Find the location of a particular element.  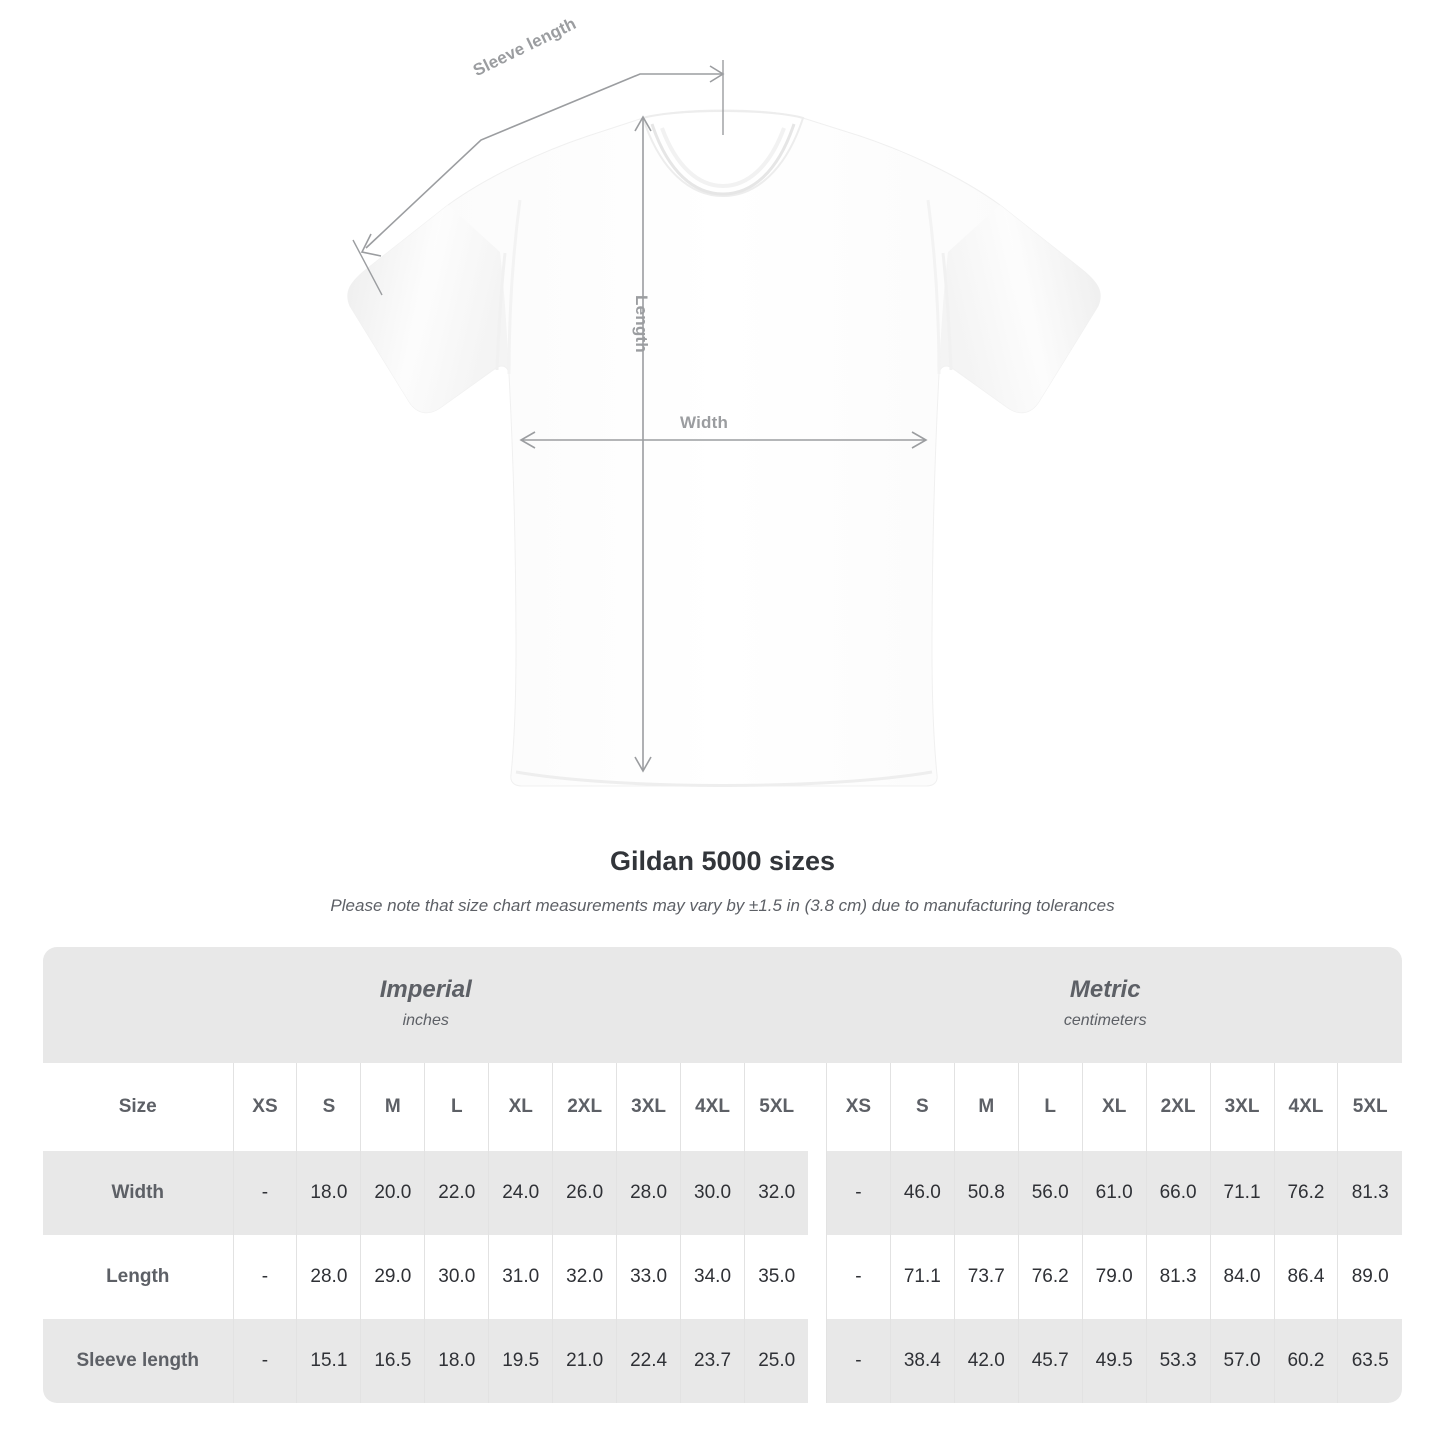

cell-metric-width-xl: 61.0 is located at coordinates (1114, 1193).